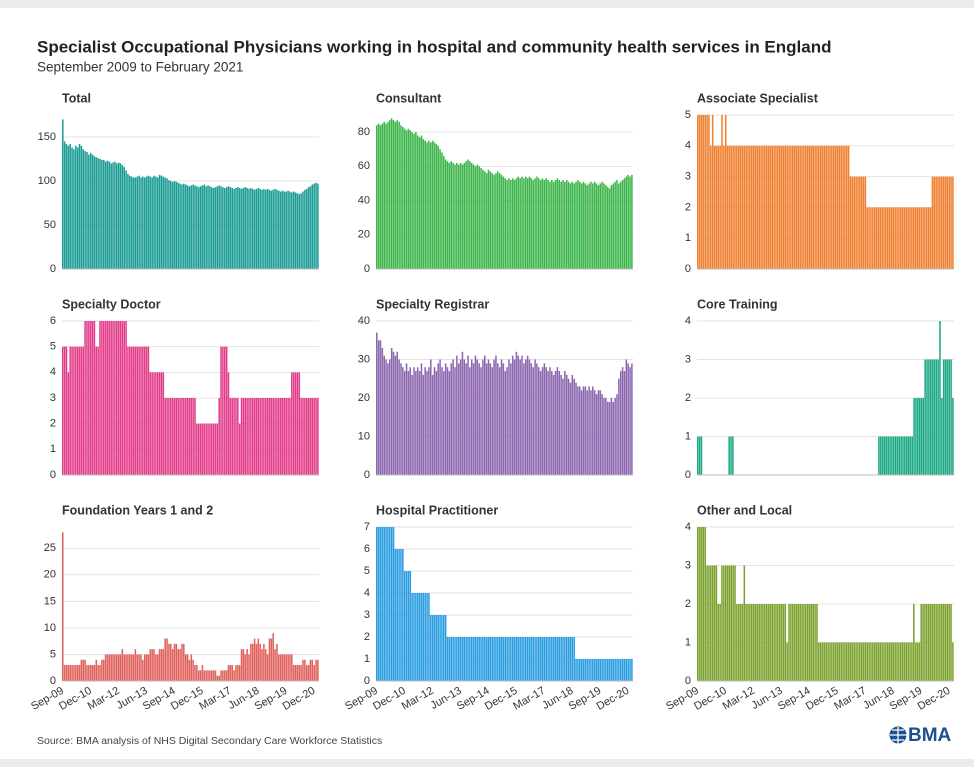 The width and height of the screenshot is (974, 767). Describe the element at coordinates (364, 359) in the screenshot. I see `y-tick-label: 30` at that location.